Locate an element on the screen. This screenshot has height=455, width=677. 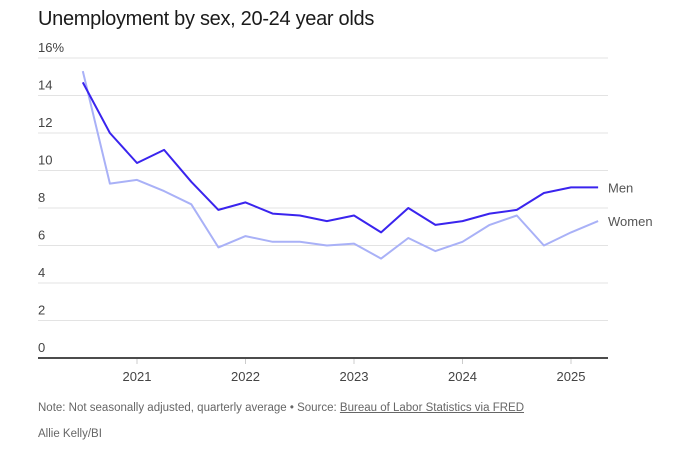
legend-label-men: Men is located at coordinates (620, 187).